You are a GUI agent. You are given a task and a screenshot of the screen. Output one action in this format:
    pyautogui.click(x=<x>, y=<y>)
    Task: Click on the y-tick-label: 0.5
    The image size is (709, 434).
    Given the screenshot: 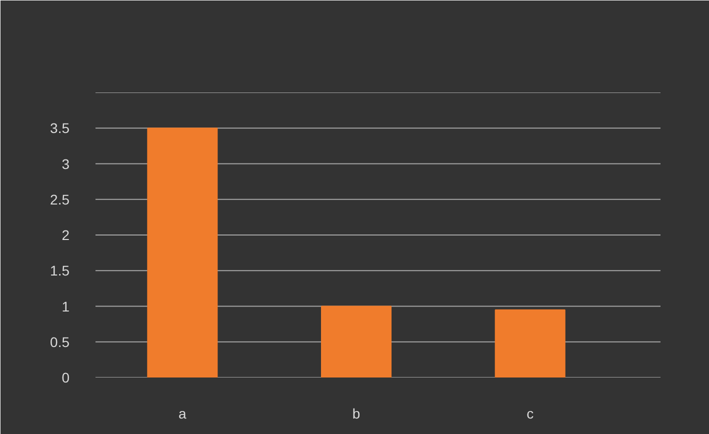 What is the action you would take?
    pyautogui.click(x=60, y=342)
    